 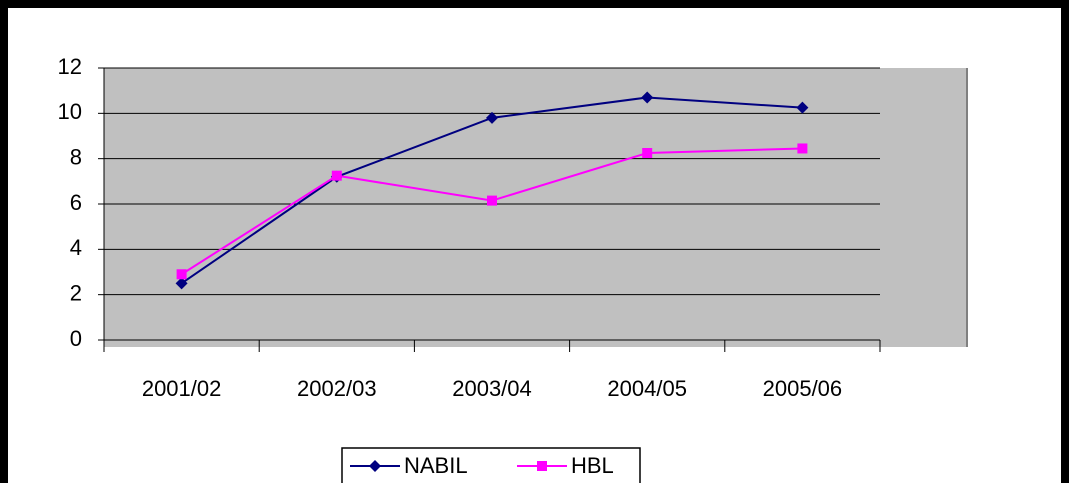 What do you see at coordinates (76, 338) in the screenshot?
I see `y-tick-label: 0` at bounding box center [76, 338].